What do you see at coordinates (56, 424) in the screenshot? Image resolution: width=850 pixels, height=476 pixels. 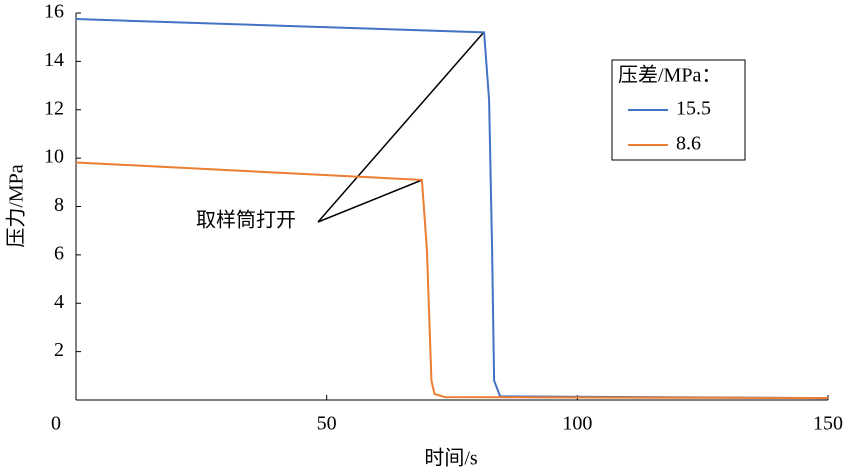 I see `x-tick-label: 0` at bounding box center [56, 424].